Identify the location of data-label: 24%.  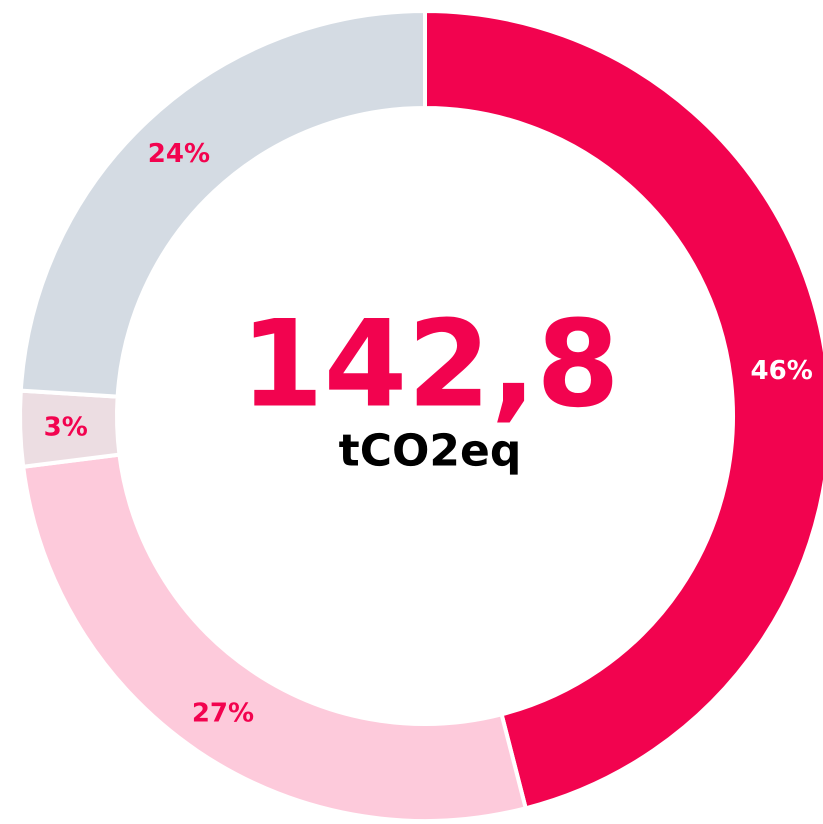
(179, 153).